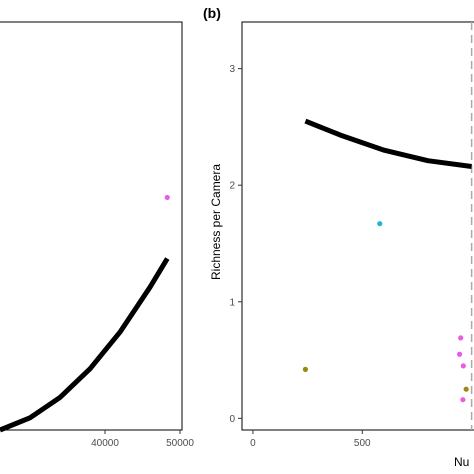 The image size is (474, 474). Describe the element at coordinates (232, 302) in the screenshot. I see `right-y-tick-label: 1` at that location.